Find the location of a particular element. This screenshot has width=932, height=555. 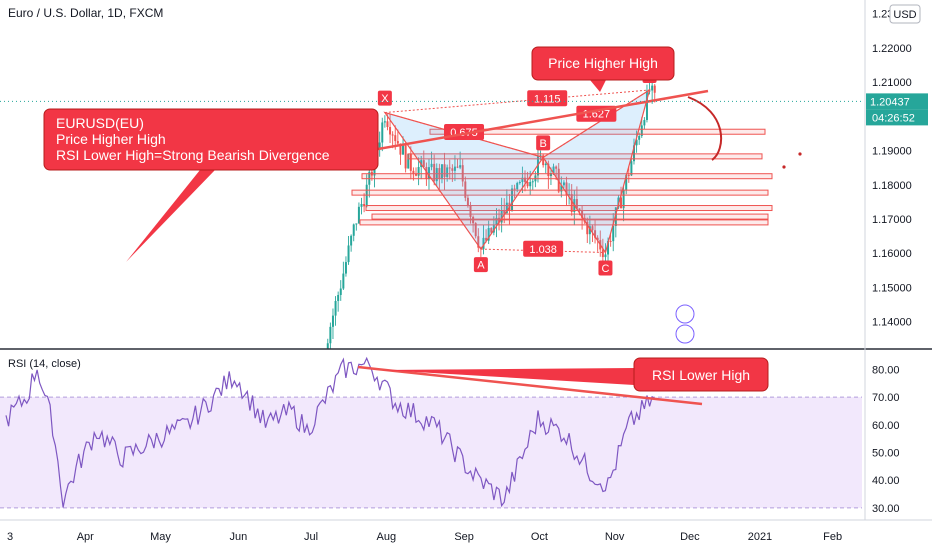

time-tick-label: Jun is located at coordinates (238, 537).